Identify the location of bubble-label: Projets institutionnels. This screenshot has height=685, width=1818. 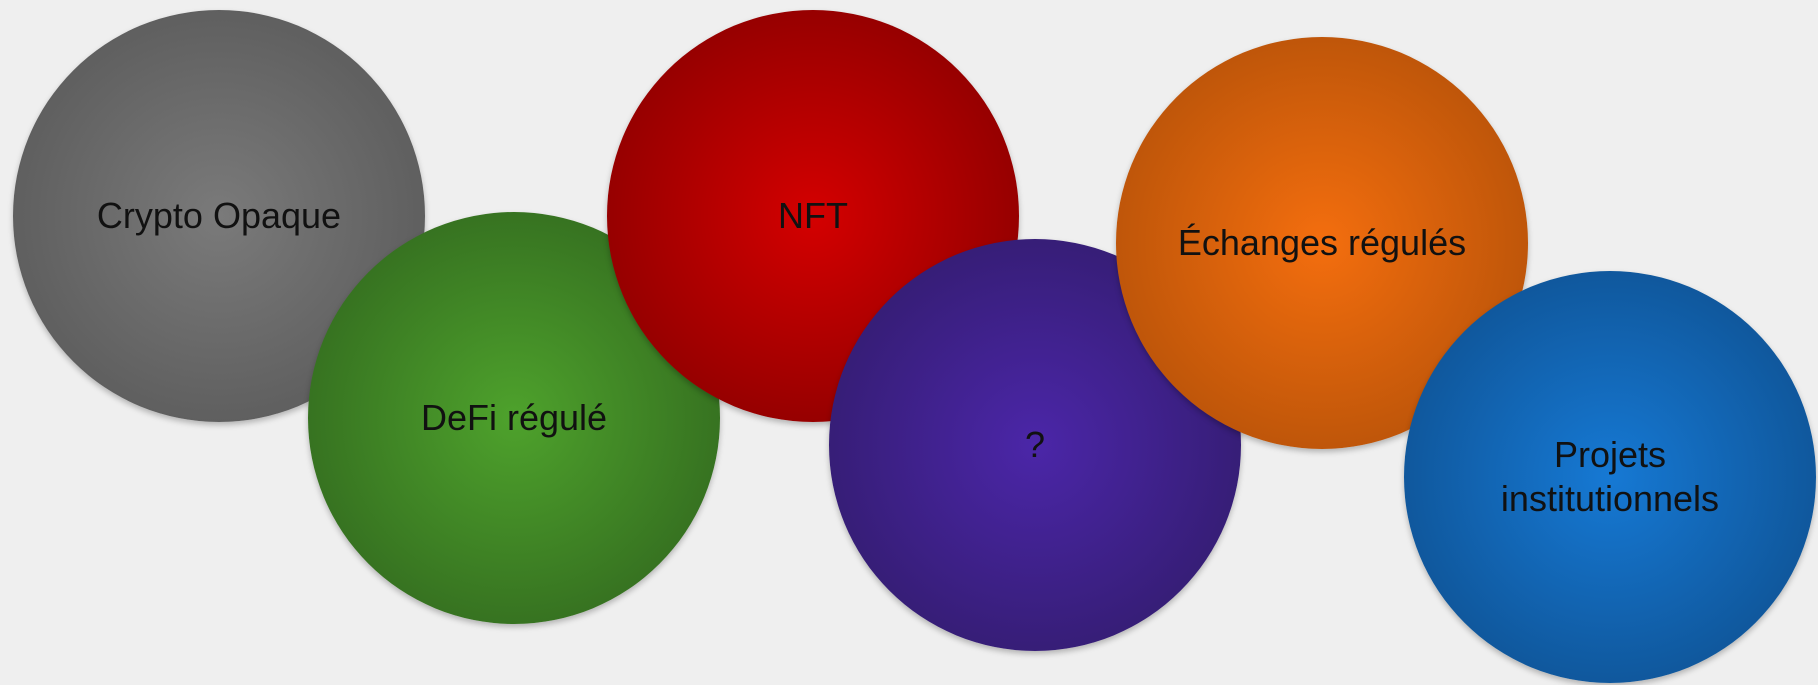
(1610, 476).